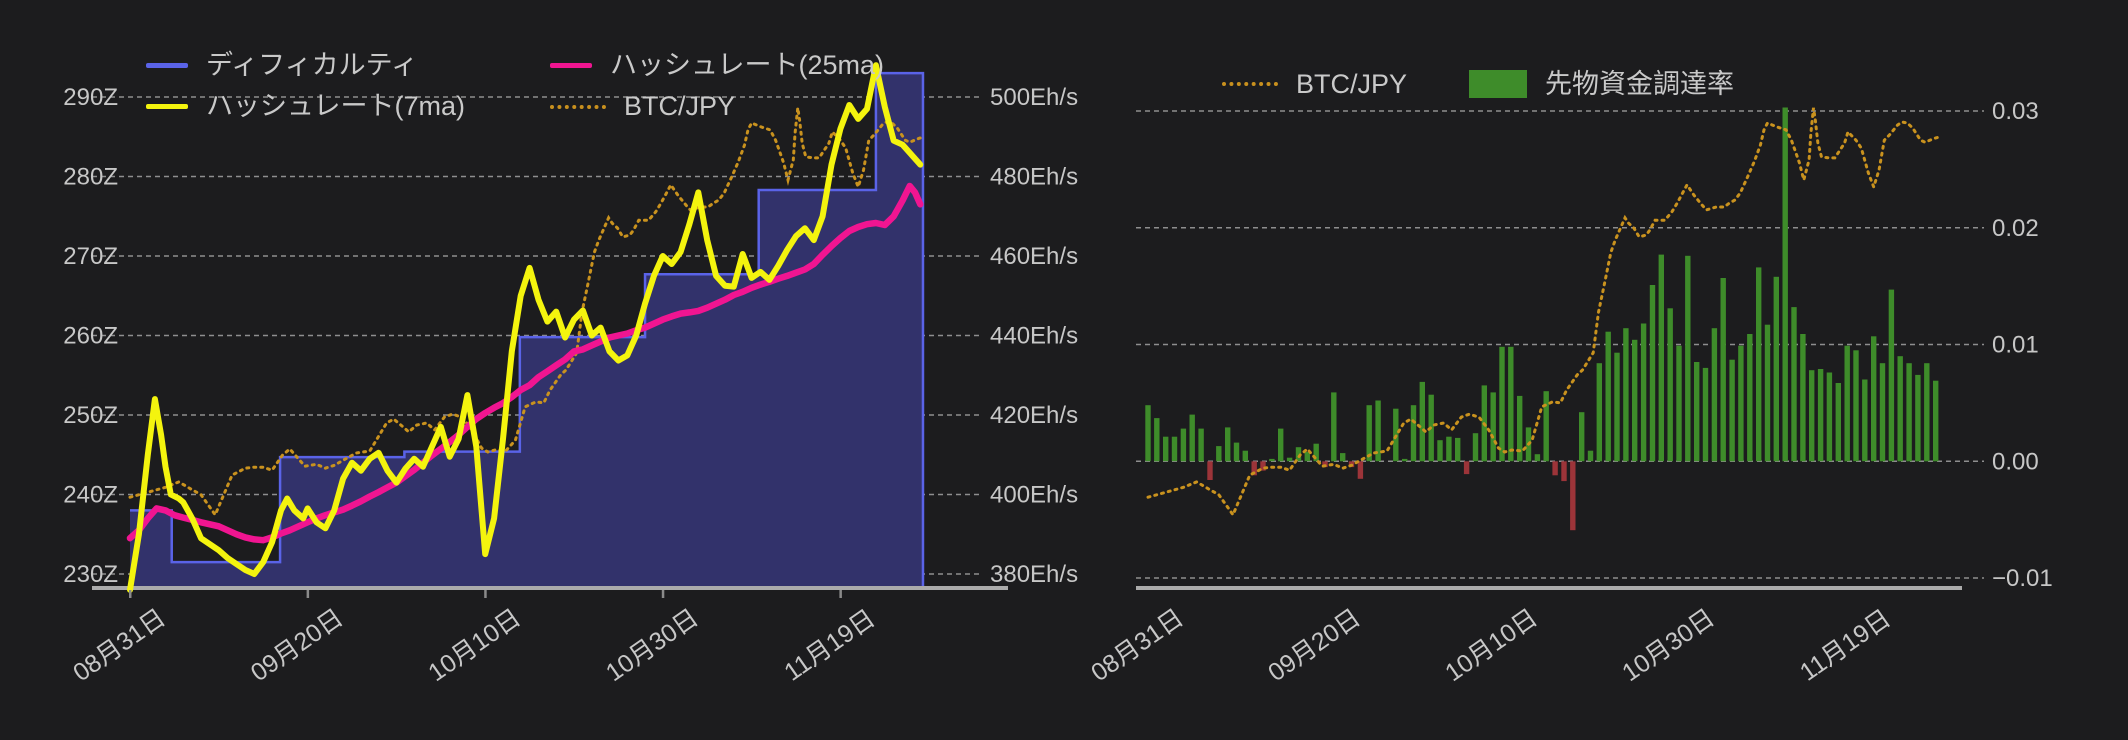 This screenshot has width=2128, height=740. I want to click on legend-label-hashrate-7ma: ハッシュレート(7ma), so click(335, 106).